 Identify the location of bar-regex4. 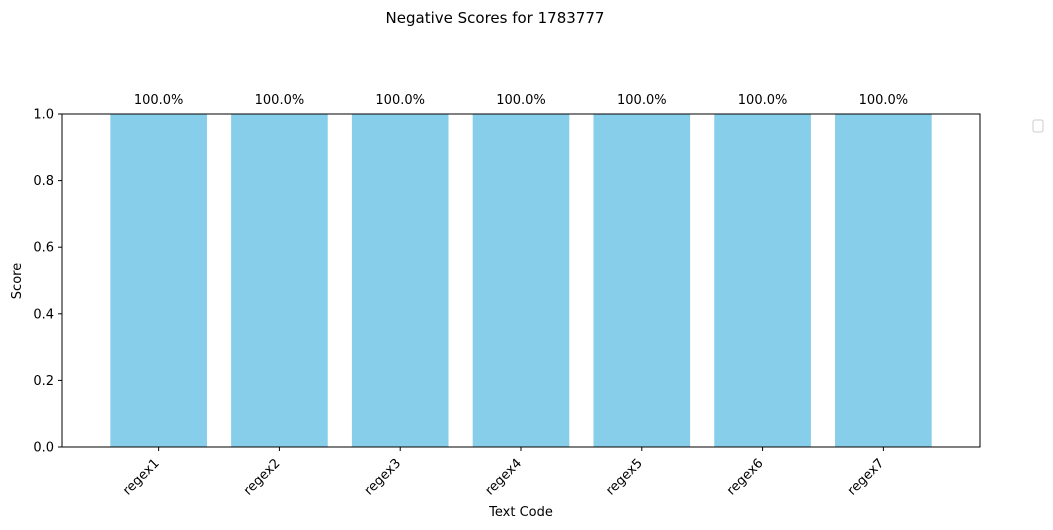
(521, 280).